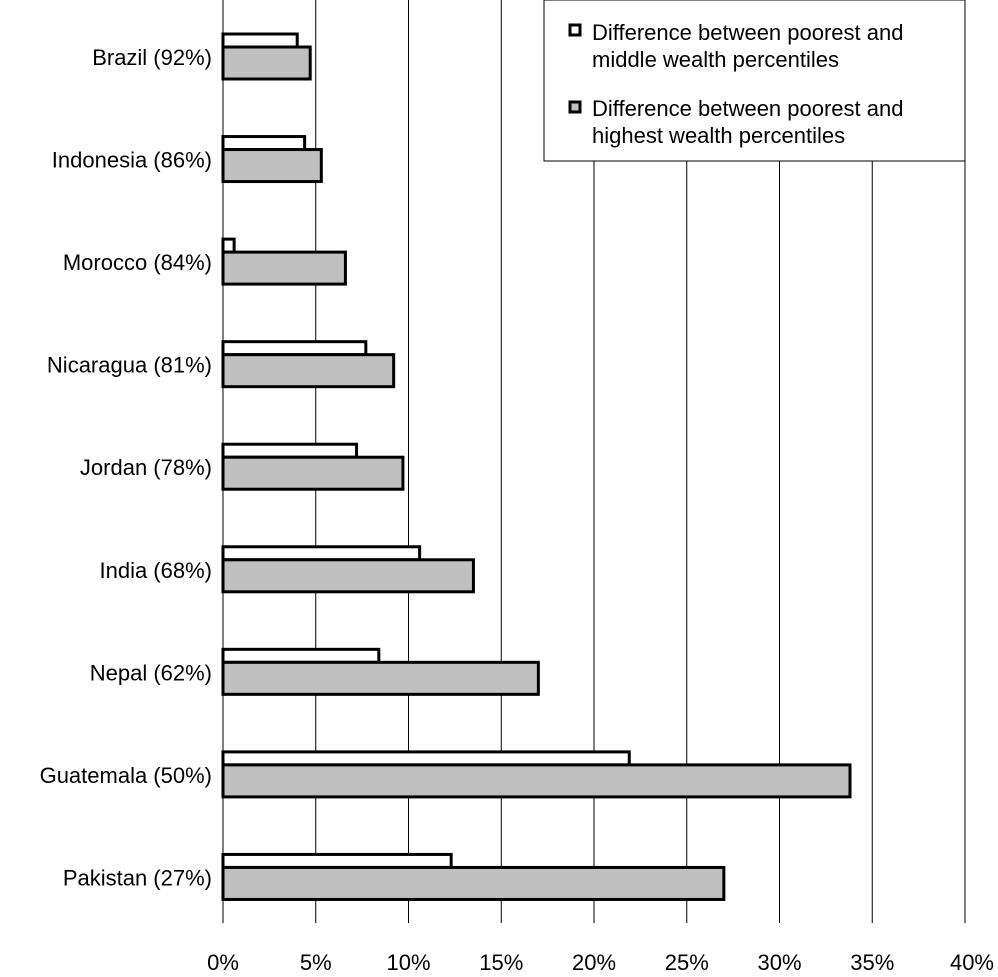 The width and height of the screenshot is (998, 977). What do you see at coordinates (408, 962) in the screenshot?
I see `x-tick-label: 10%` at bounding box center [408, 962].